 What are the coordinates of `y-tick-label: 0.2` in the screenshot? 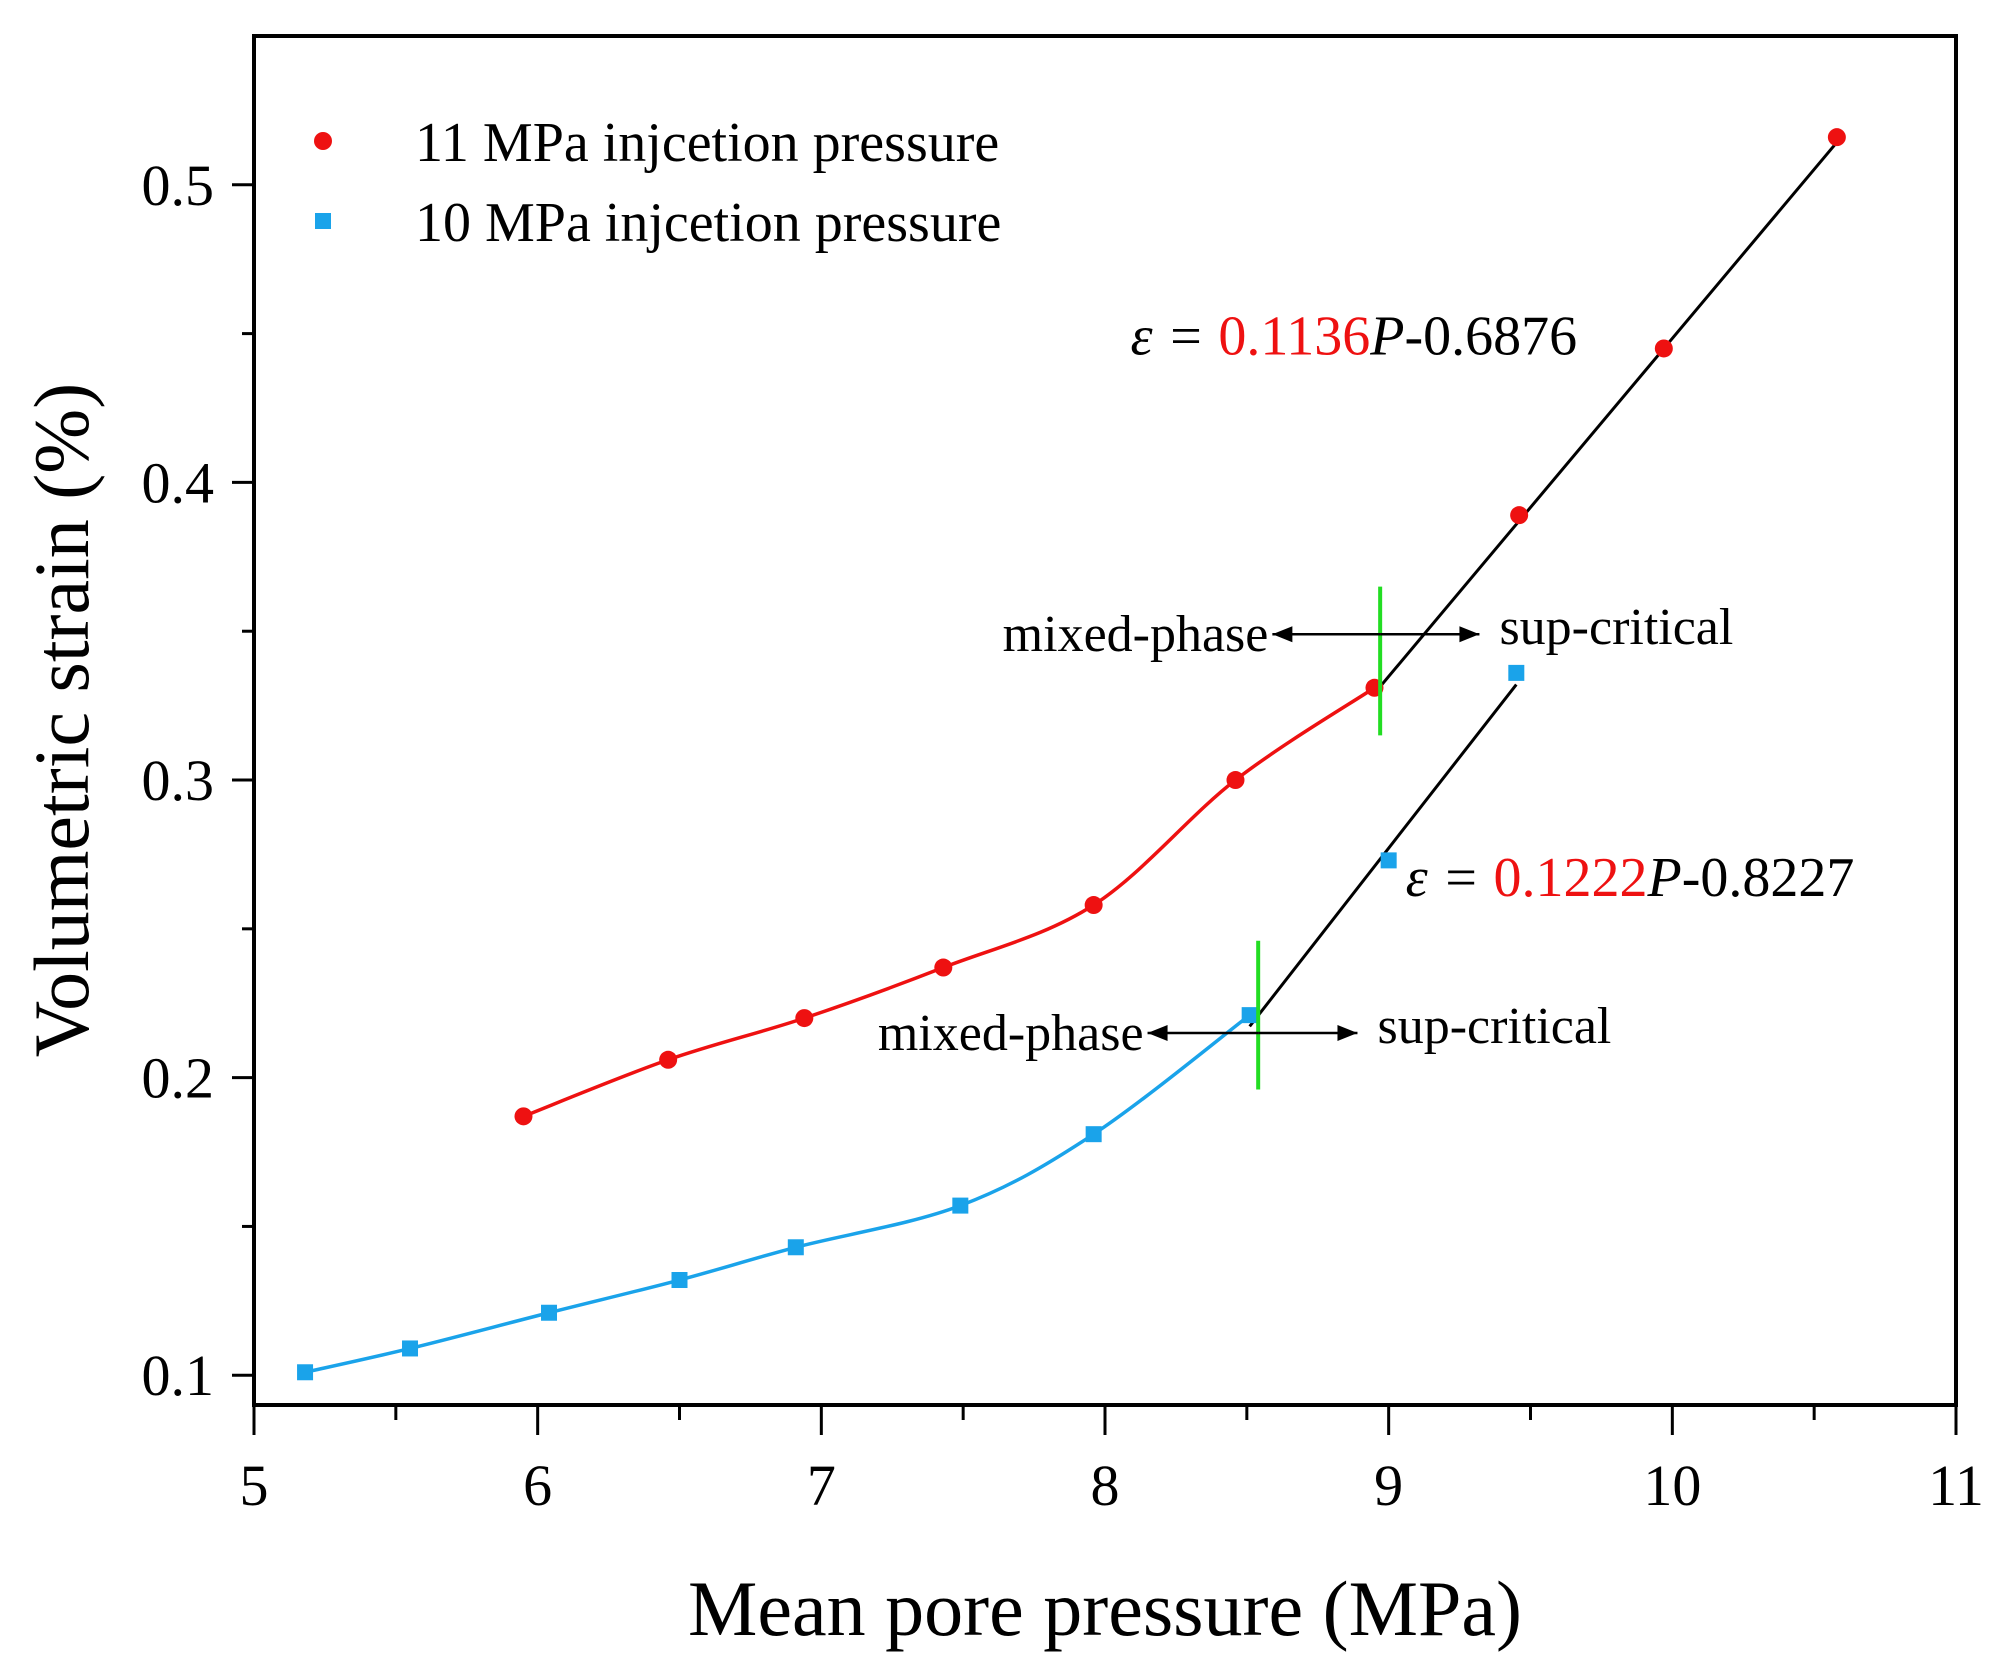 It's located at (178, 1078).